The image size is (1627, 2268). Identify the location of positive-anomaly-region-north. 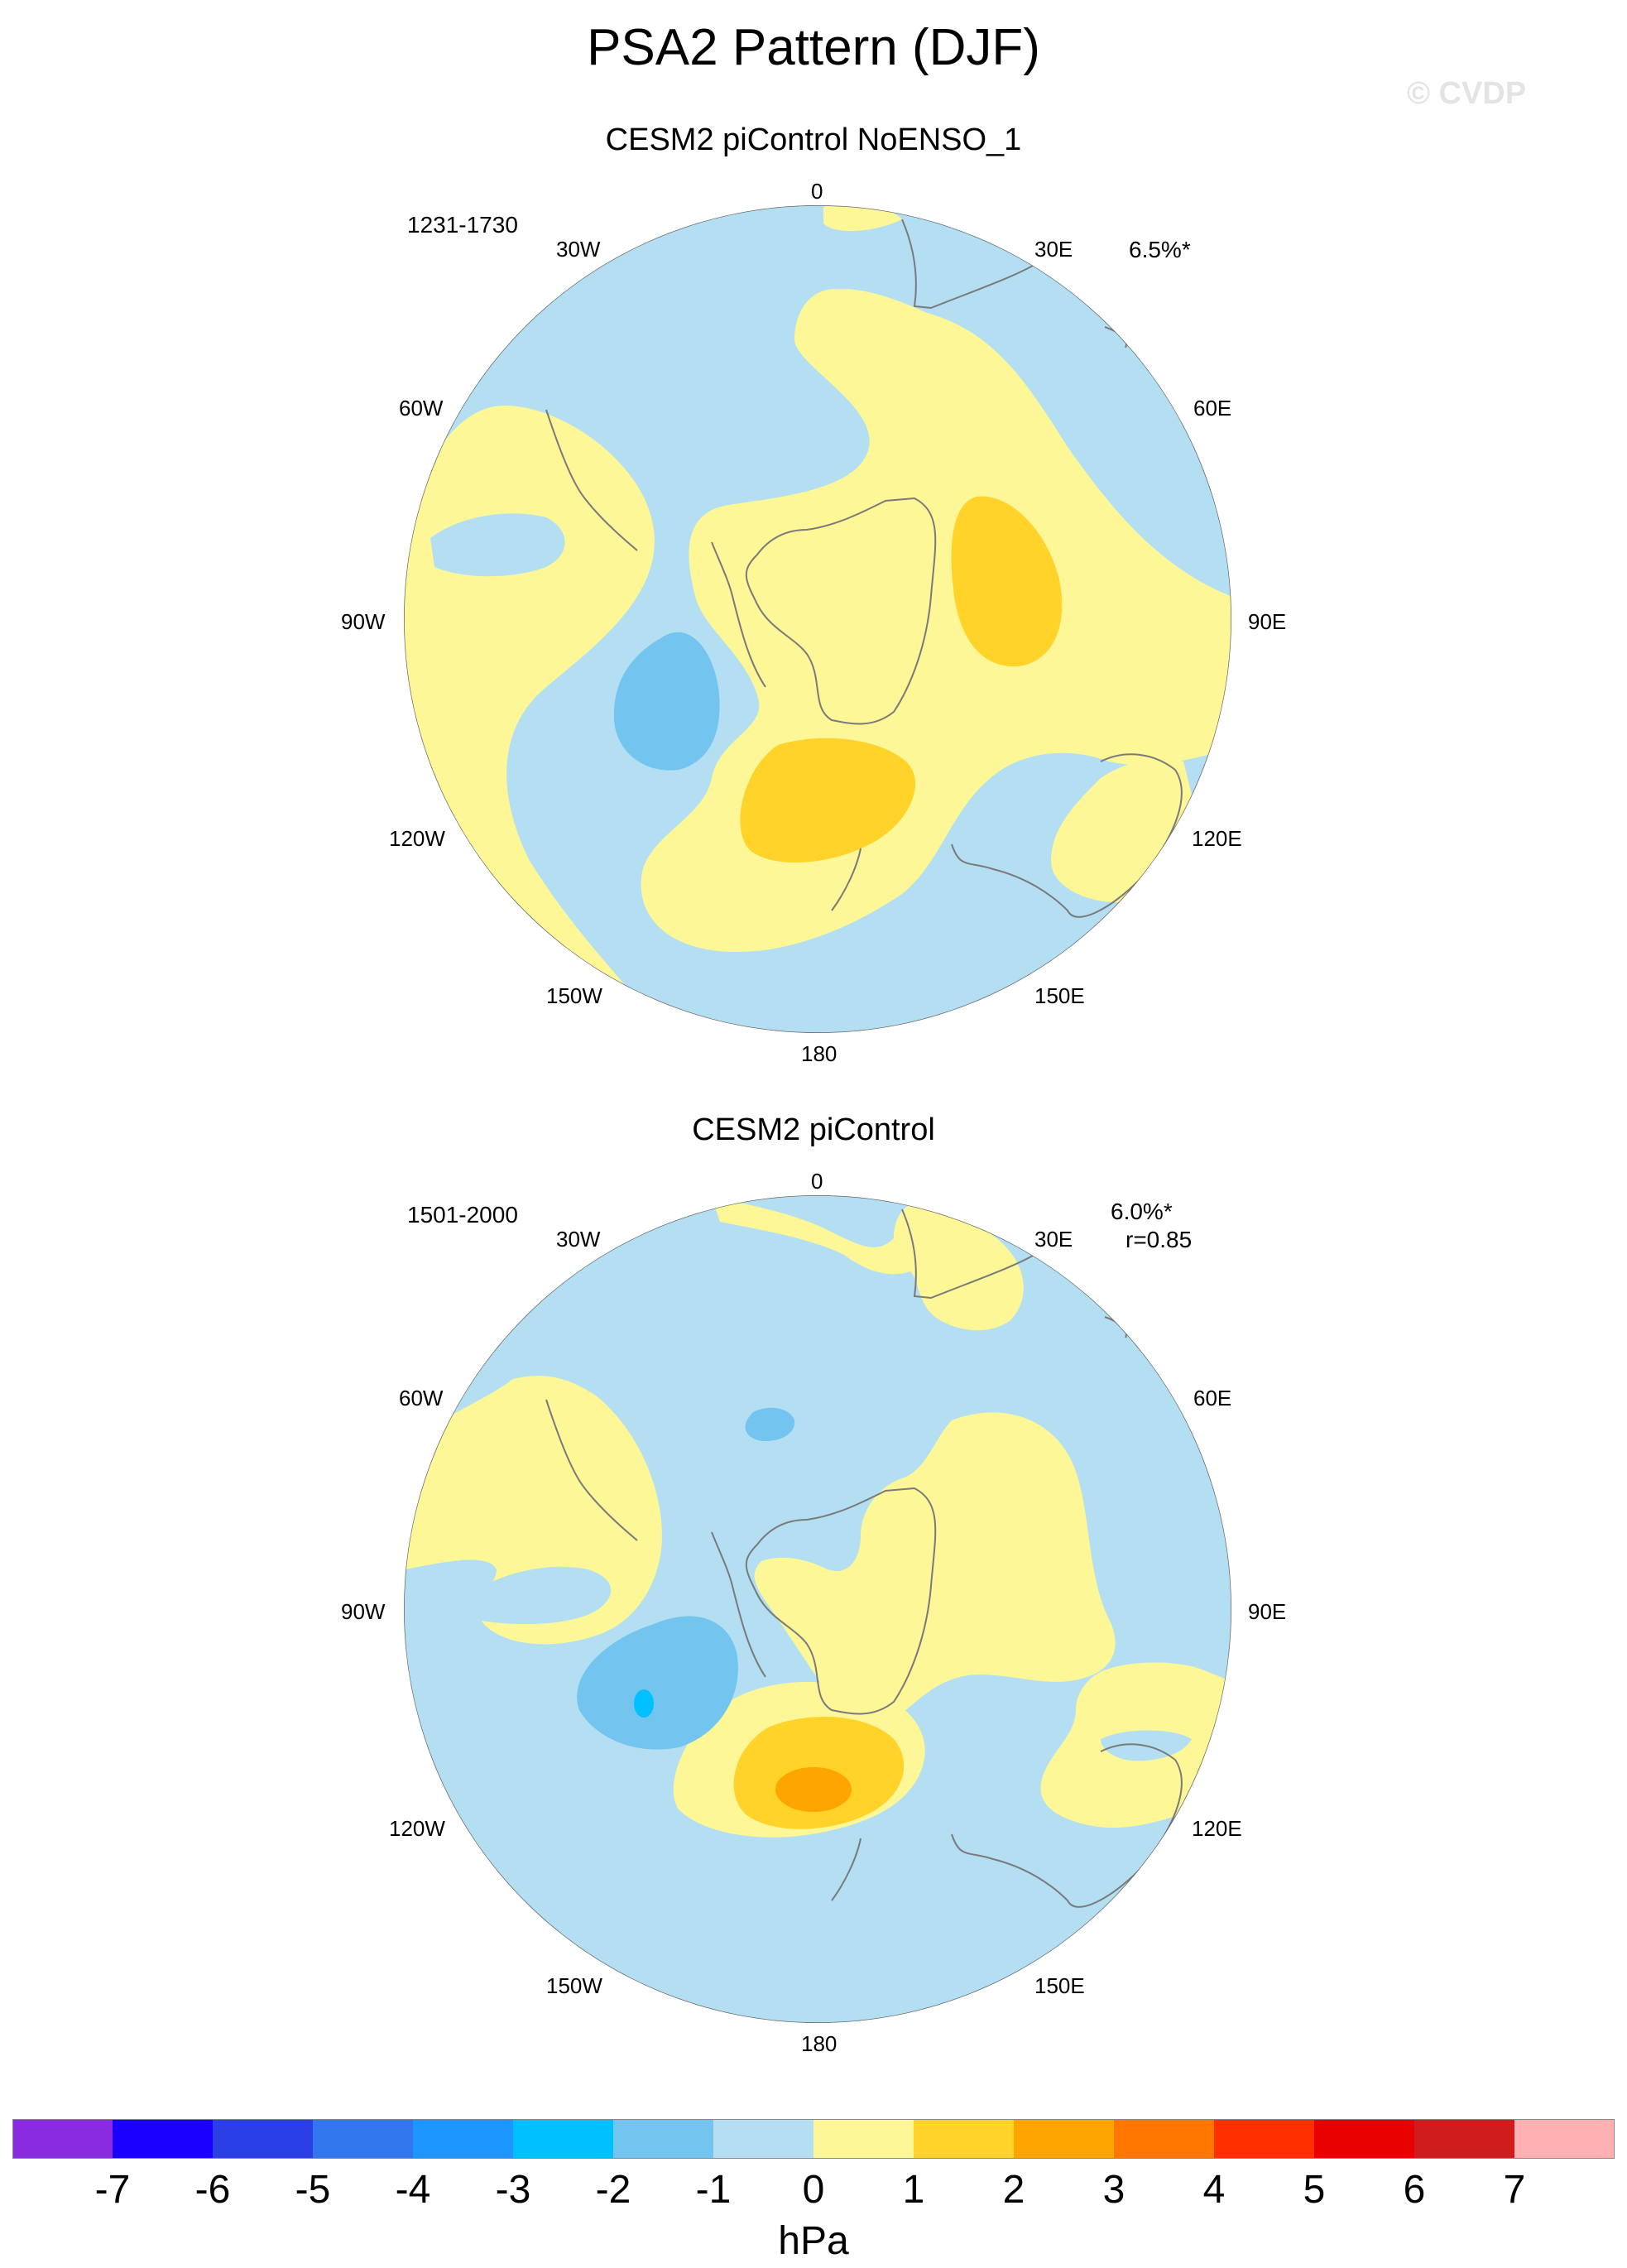
(868, 1264).